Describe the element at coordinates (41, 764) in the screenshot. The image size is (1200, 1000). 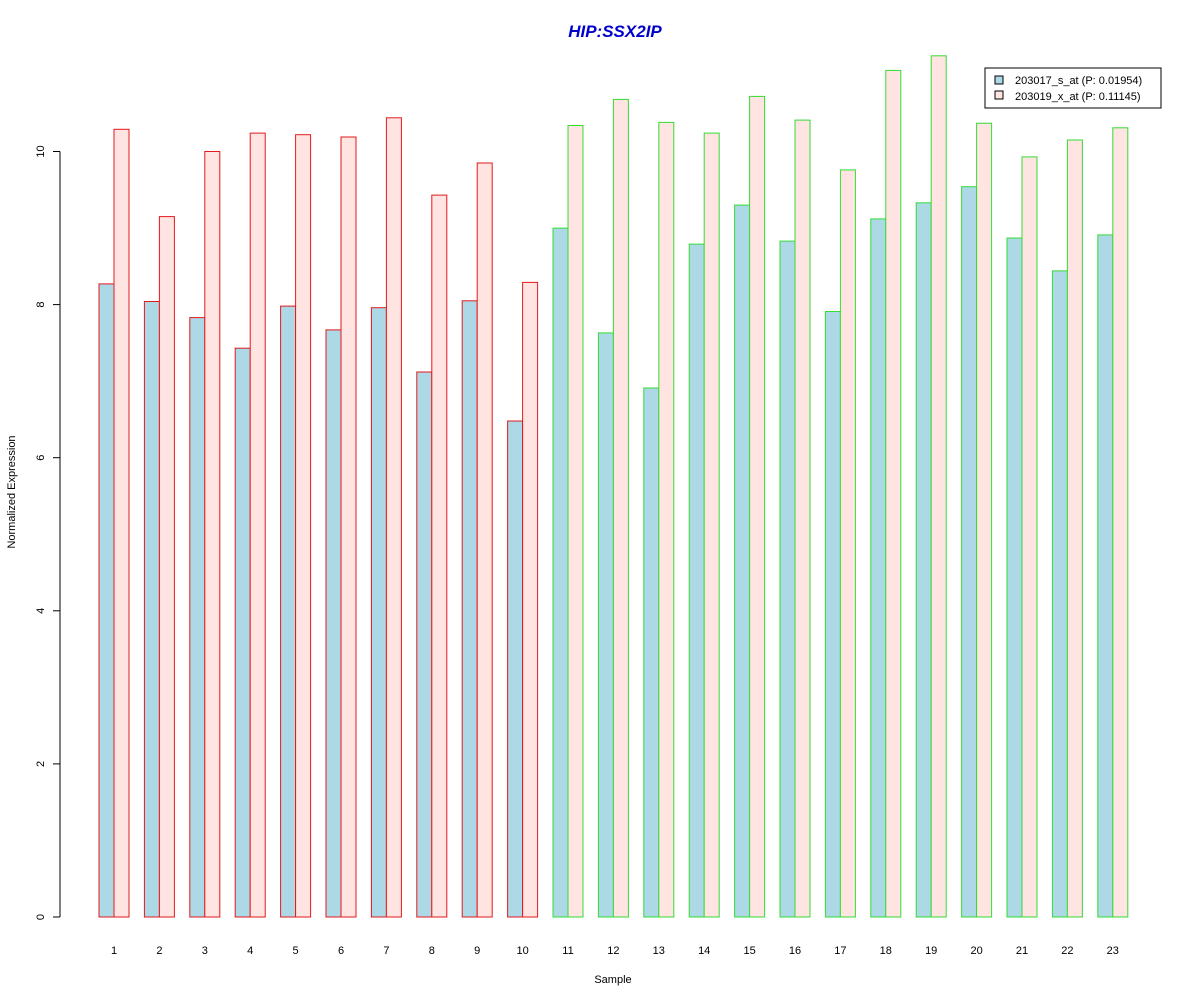
I see `y-axis-tick-label: 2` at that location.